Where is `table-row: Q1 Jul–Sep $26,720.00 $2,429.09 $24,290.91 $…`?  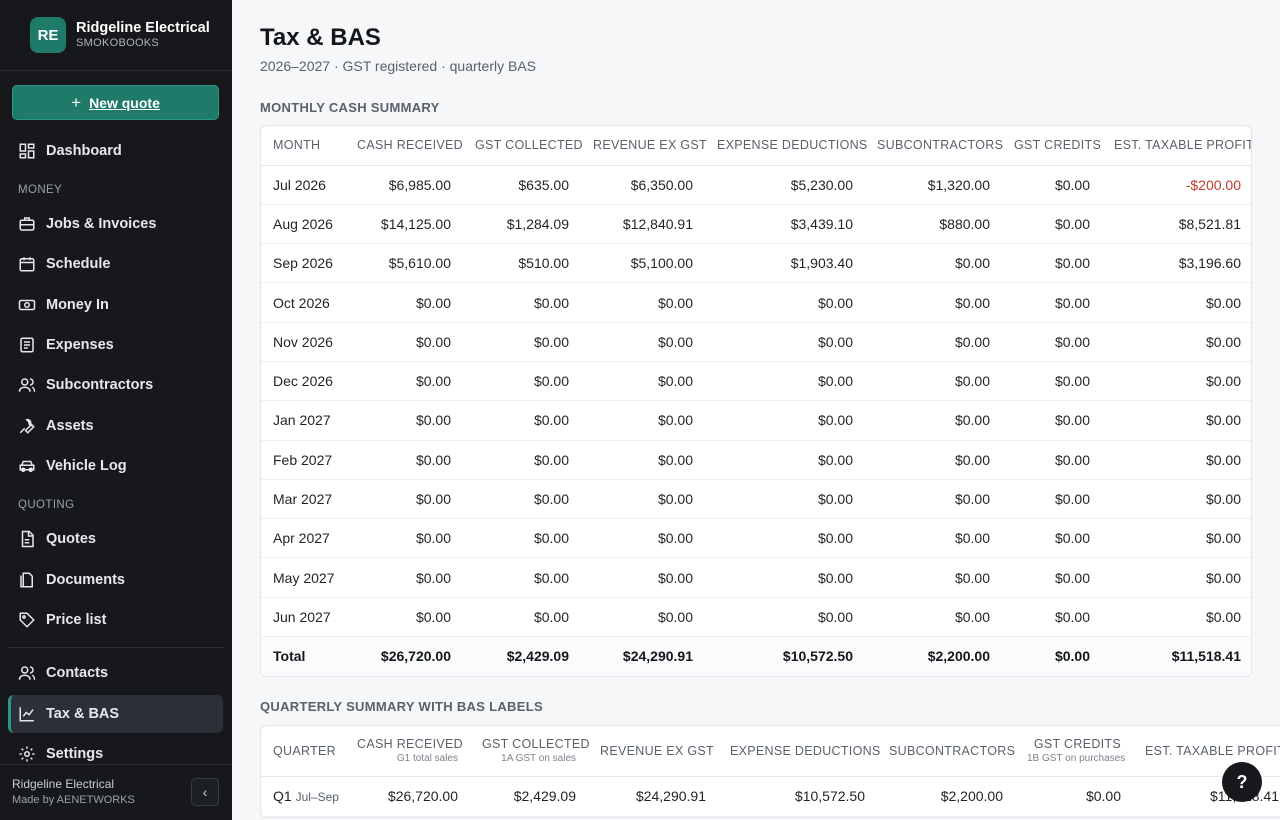 table-row: Q1 Jul–Sep $26,720.00 $2,429.09 $24,290.91 $… is located at coordinates (770, 796).